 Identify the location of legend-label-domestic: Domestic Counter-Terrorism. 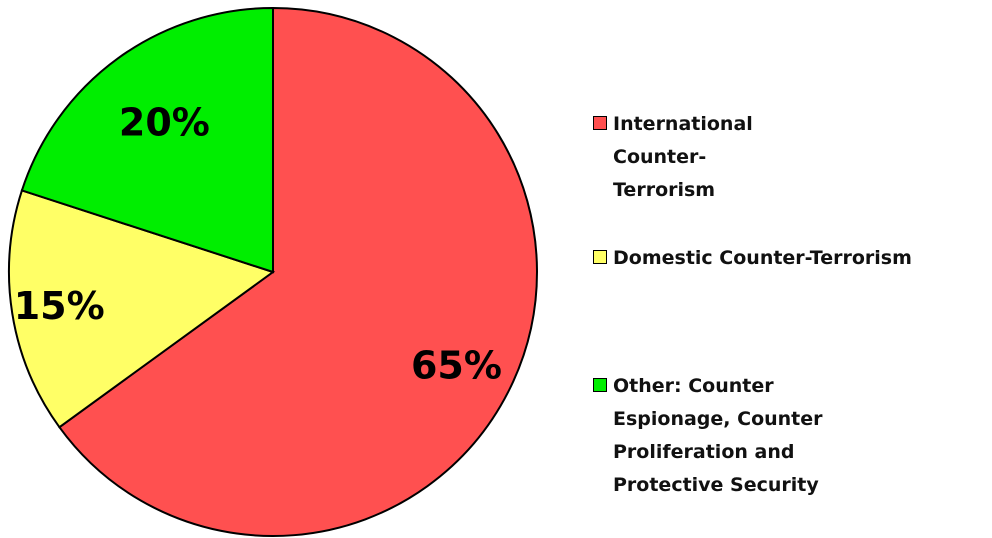
(762, 258).